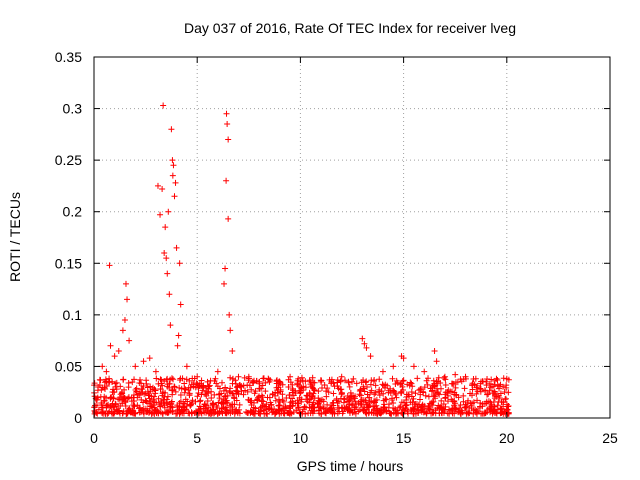 This screenshot has width=640, height=480. What do you see at coordinates (404, 438) in the screenshot?
I see `x-tick-label: 15` at bounding box center [404, 438].